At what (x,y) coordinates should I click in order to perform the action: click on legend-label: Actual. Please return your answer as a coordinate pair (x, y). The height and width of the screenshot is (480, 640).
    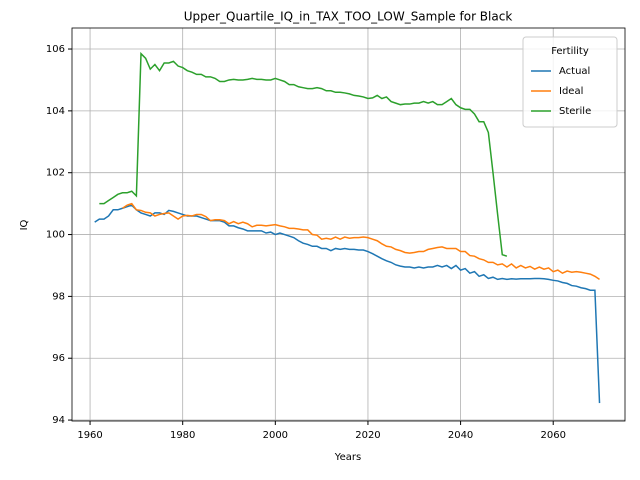
    Looking at the image, I should click on (574, 71).